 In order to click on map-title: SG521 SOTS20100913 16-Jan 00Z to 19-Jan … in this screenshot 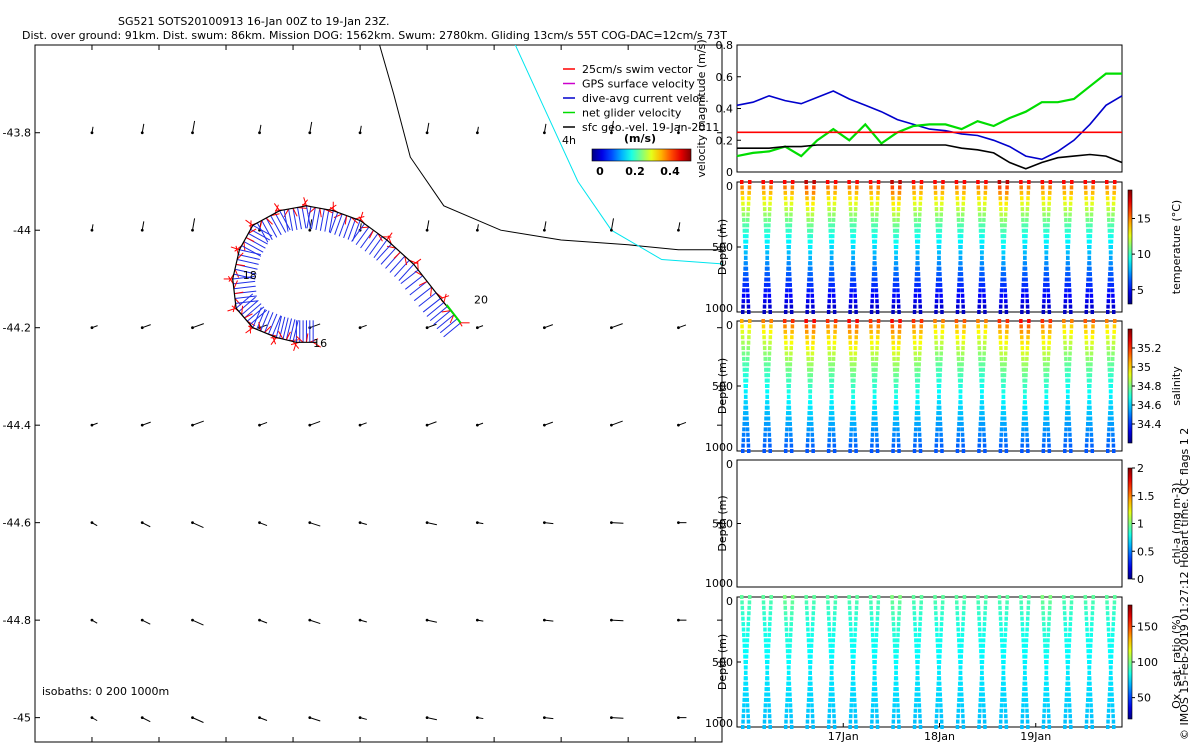, I will do `click(254, 21)`.